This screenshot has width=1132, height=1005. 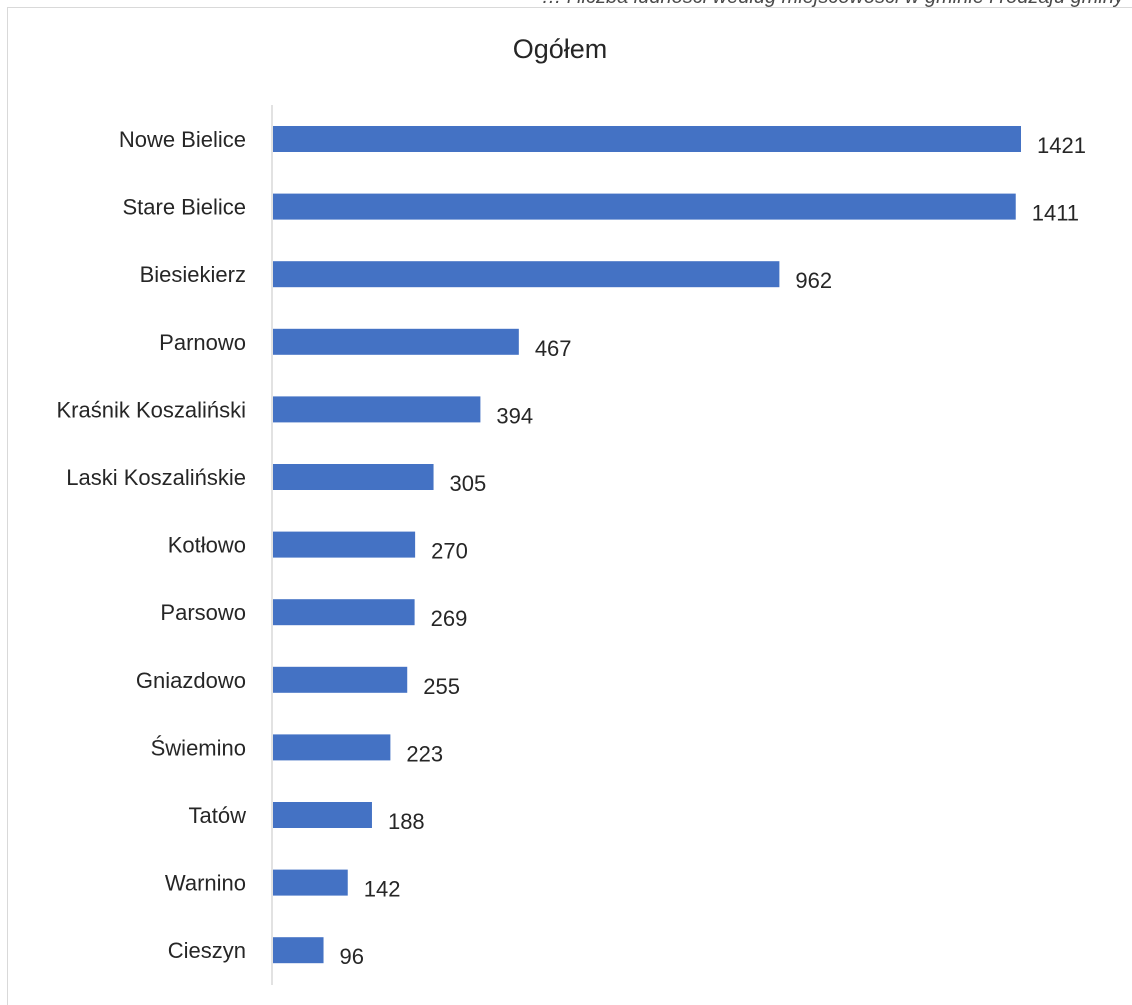 What do you see at coordinates (813, 280) in the screenshot?
I see `data-label: 962` at bounding box center [813, 280].